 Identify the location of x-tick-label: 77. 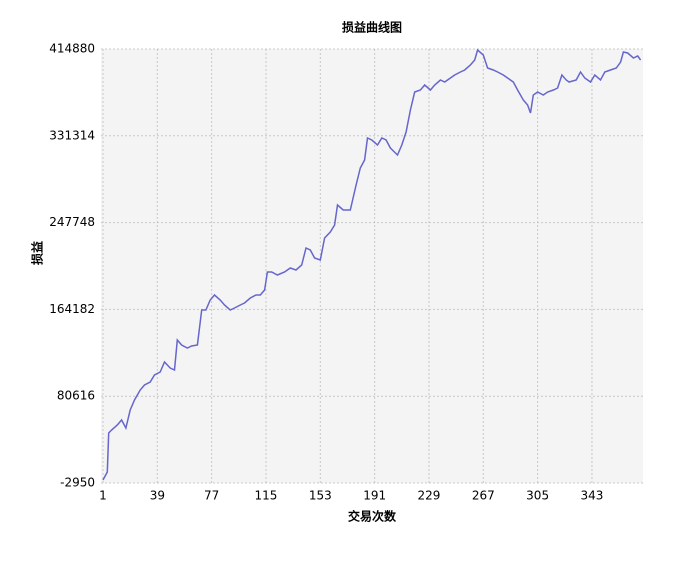
(211, 496).